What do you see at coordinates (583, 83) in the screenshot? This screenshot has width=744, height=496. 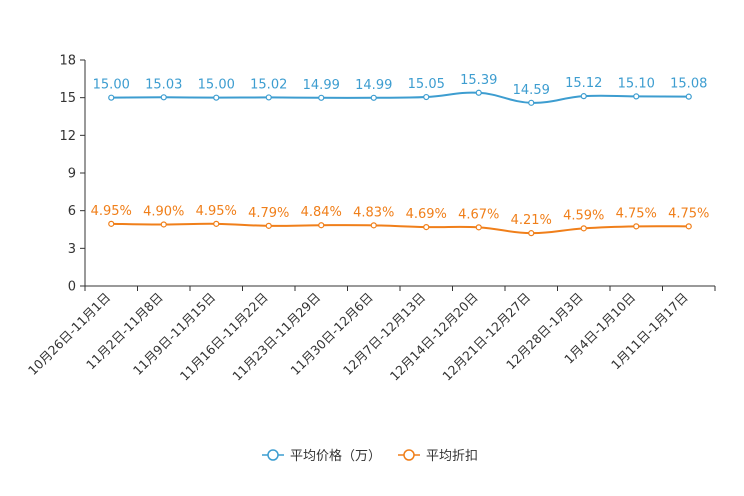 I see `data-label: 15.12` at bounding box center [583, 83].